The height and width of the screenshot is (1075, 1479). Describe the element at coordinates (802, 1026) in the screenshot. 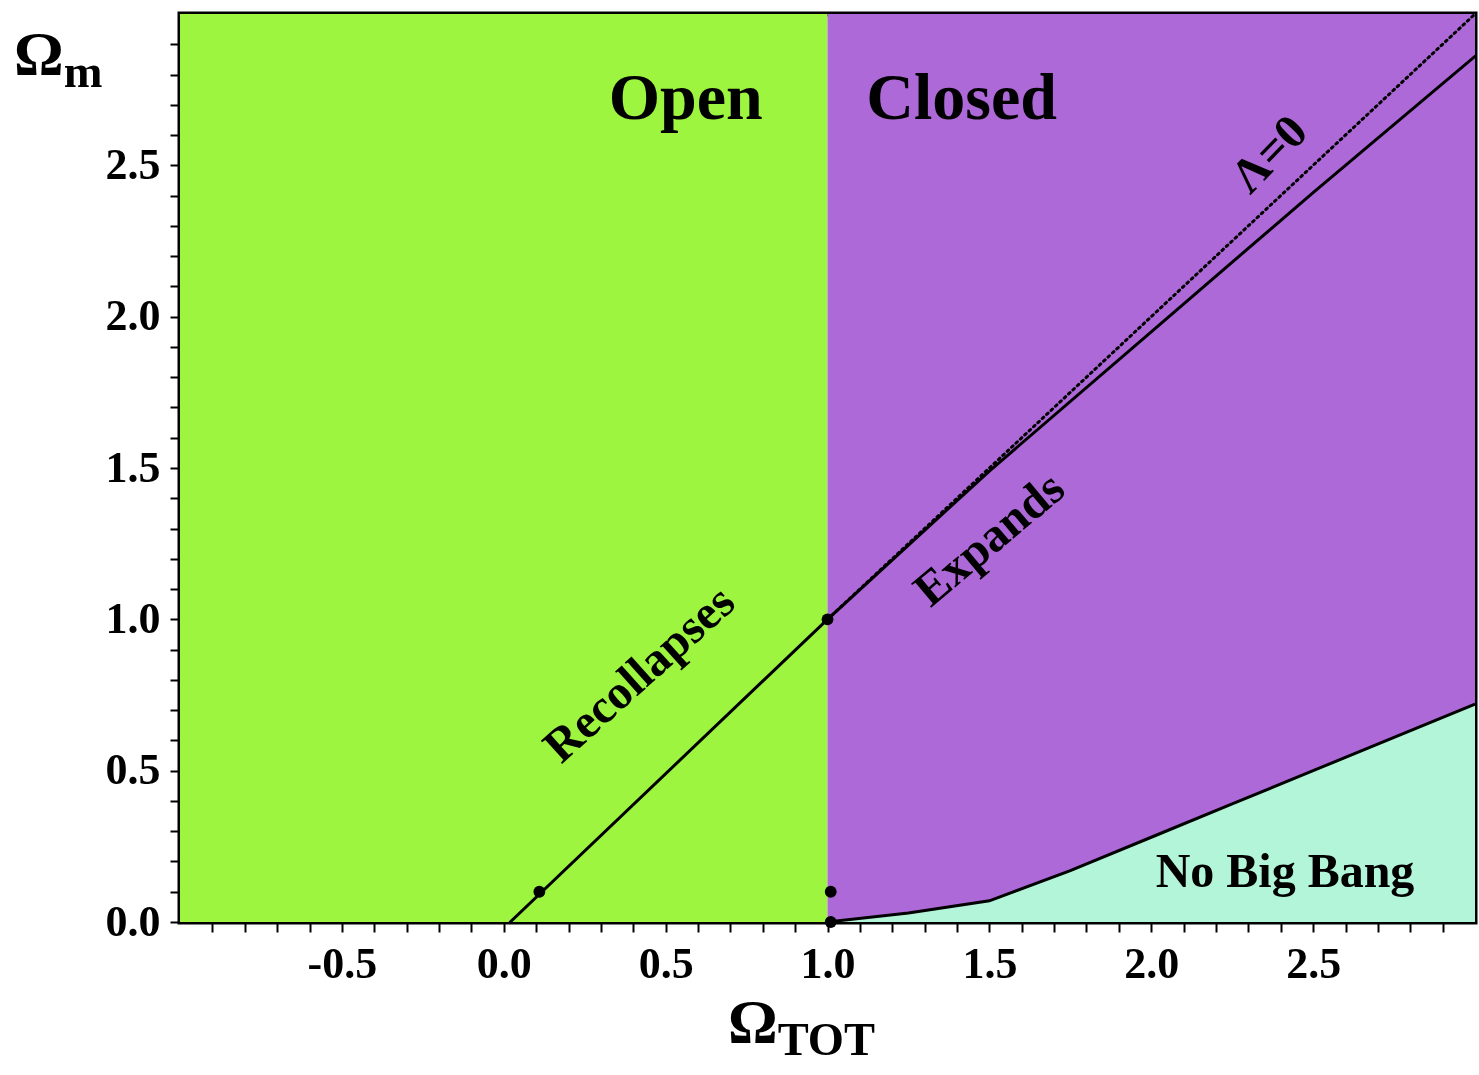

I see `x-axis-title: Ω$_{TOT}$` at that location.